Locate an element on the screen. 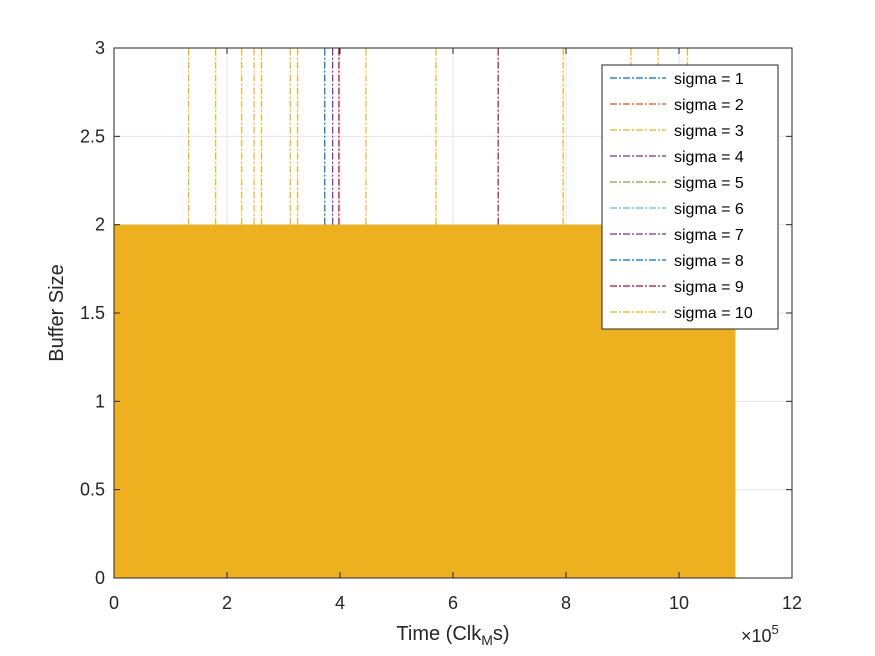 The image size is (875, 656). x-axis-exponent-power: 5 is located at coordinates (775, 629).